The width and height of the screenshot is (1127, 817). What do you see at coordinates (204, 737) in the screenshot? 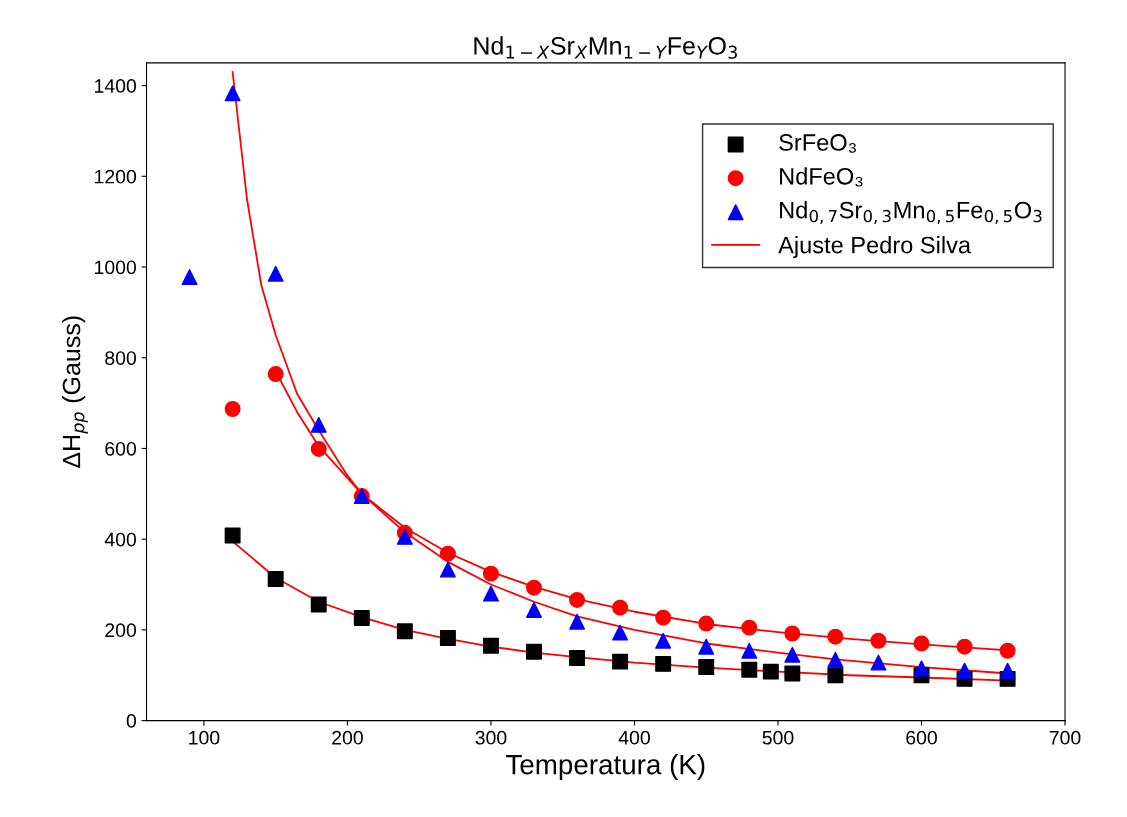
I see `x-tick-label: 100` at bounding box center [204, 737].